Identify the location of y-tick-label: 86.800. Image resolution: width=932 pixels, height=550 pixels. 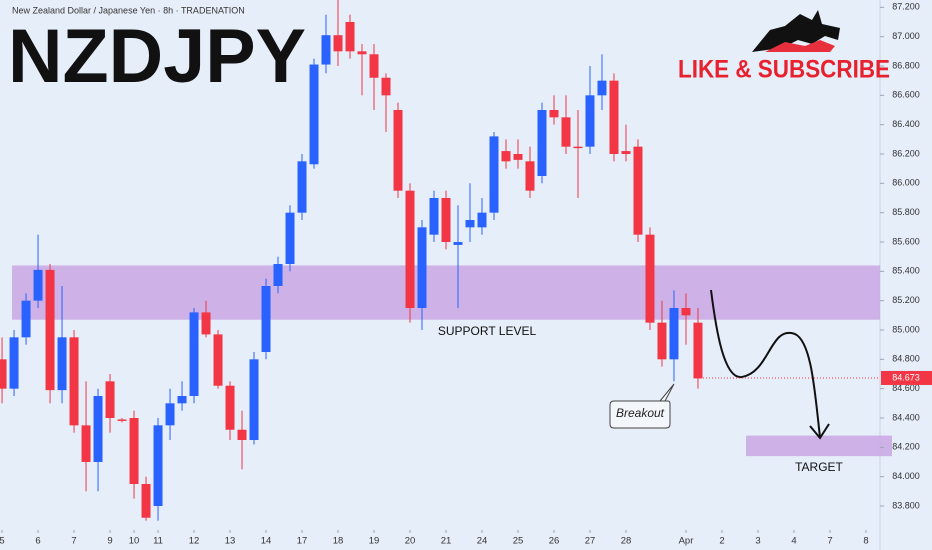
(906, 65).